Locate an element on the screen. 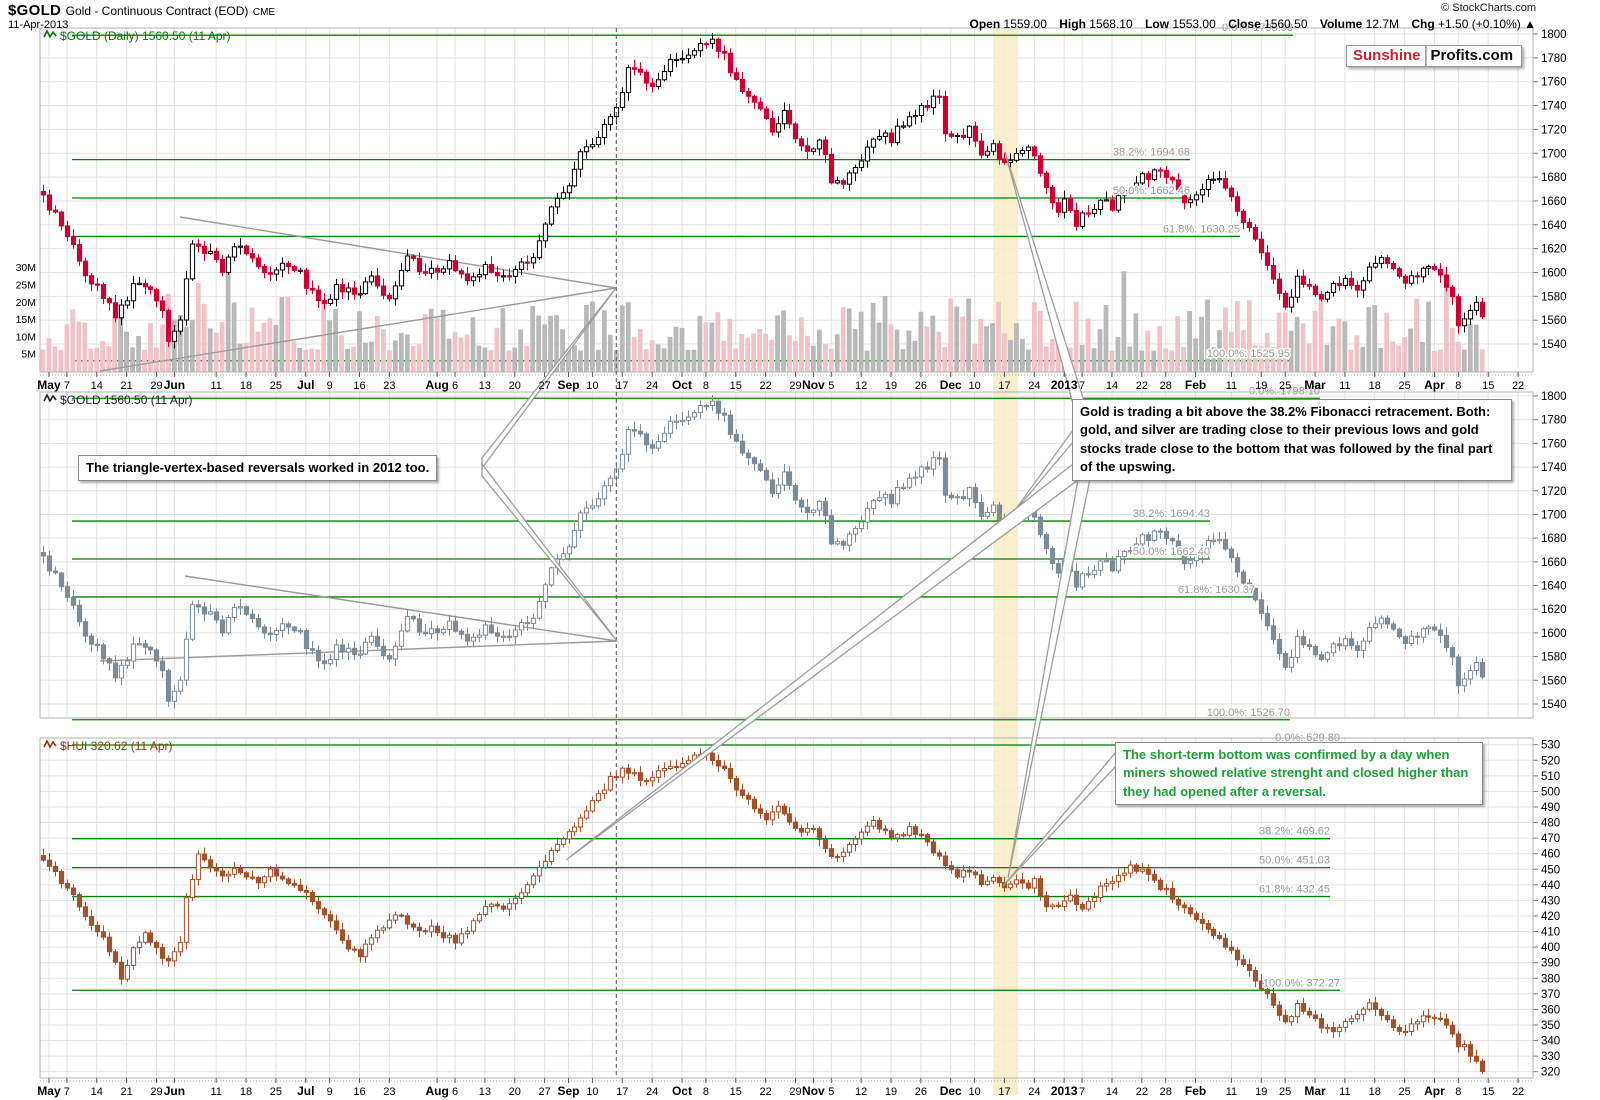  svg-text: 1540 is located at coordinates (1554, 705).